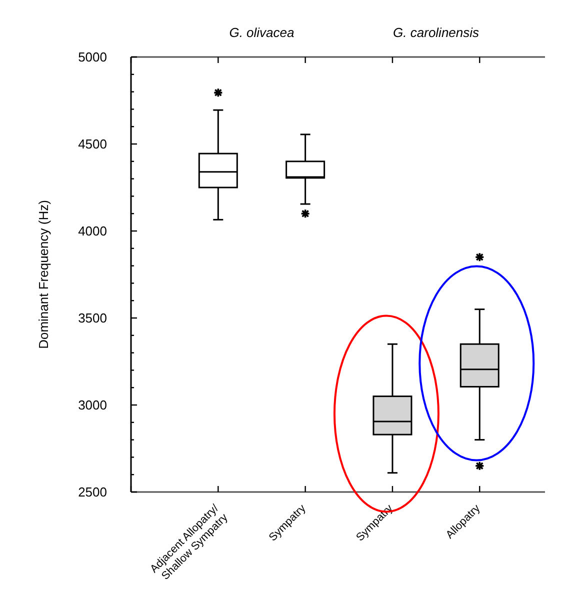 The width and height of the screenshot is (578, 599). What do you see at coordinates (92, 318) in the screenshot?
I see `y-tick-label: 3500` at bounding box center [92, 318].